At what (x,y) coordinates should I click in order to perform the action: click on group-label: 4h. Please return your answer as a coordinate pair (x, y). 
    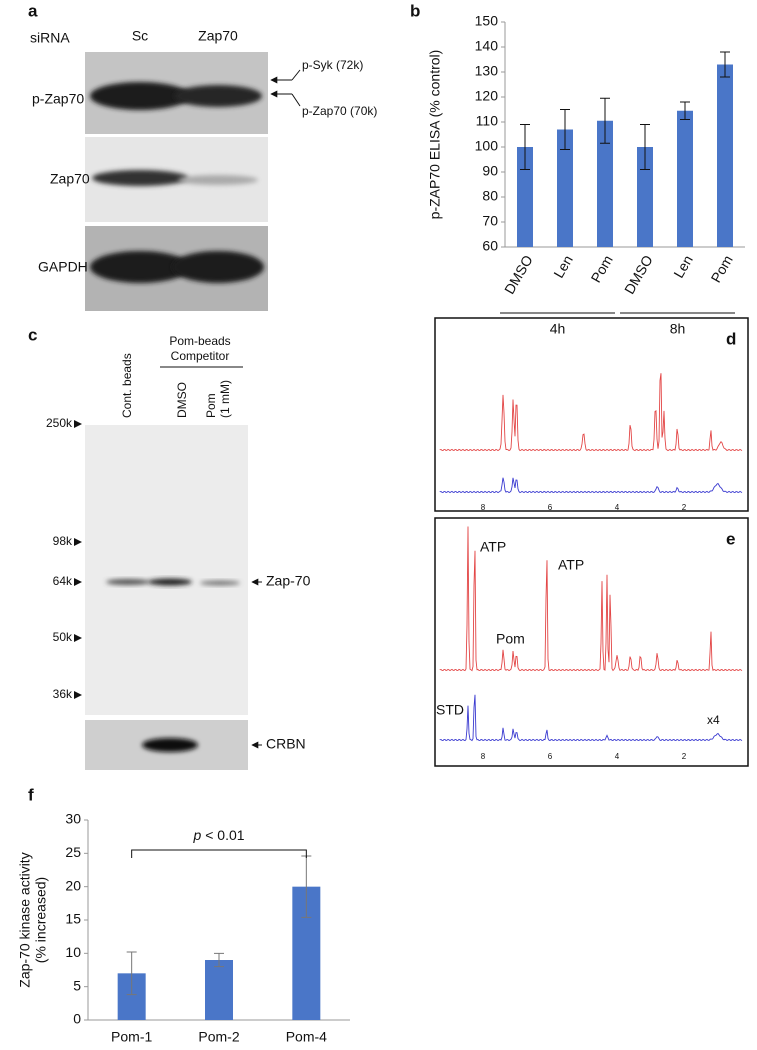
    Looking at the image, I should click on (558, 329).